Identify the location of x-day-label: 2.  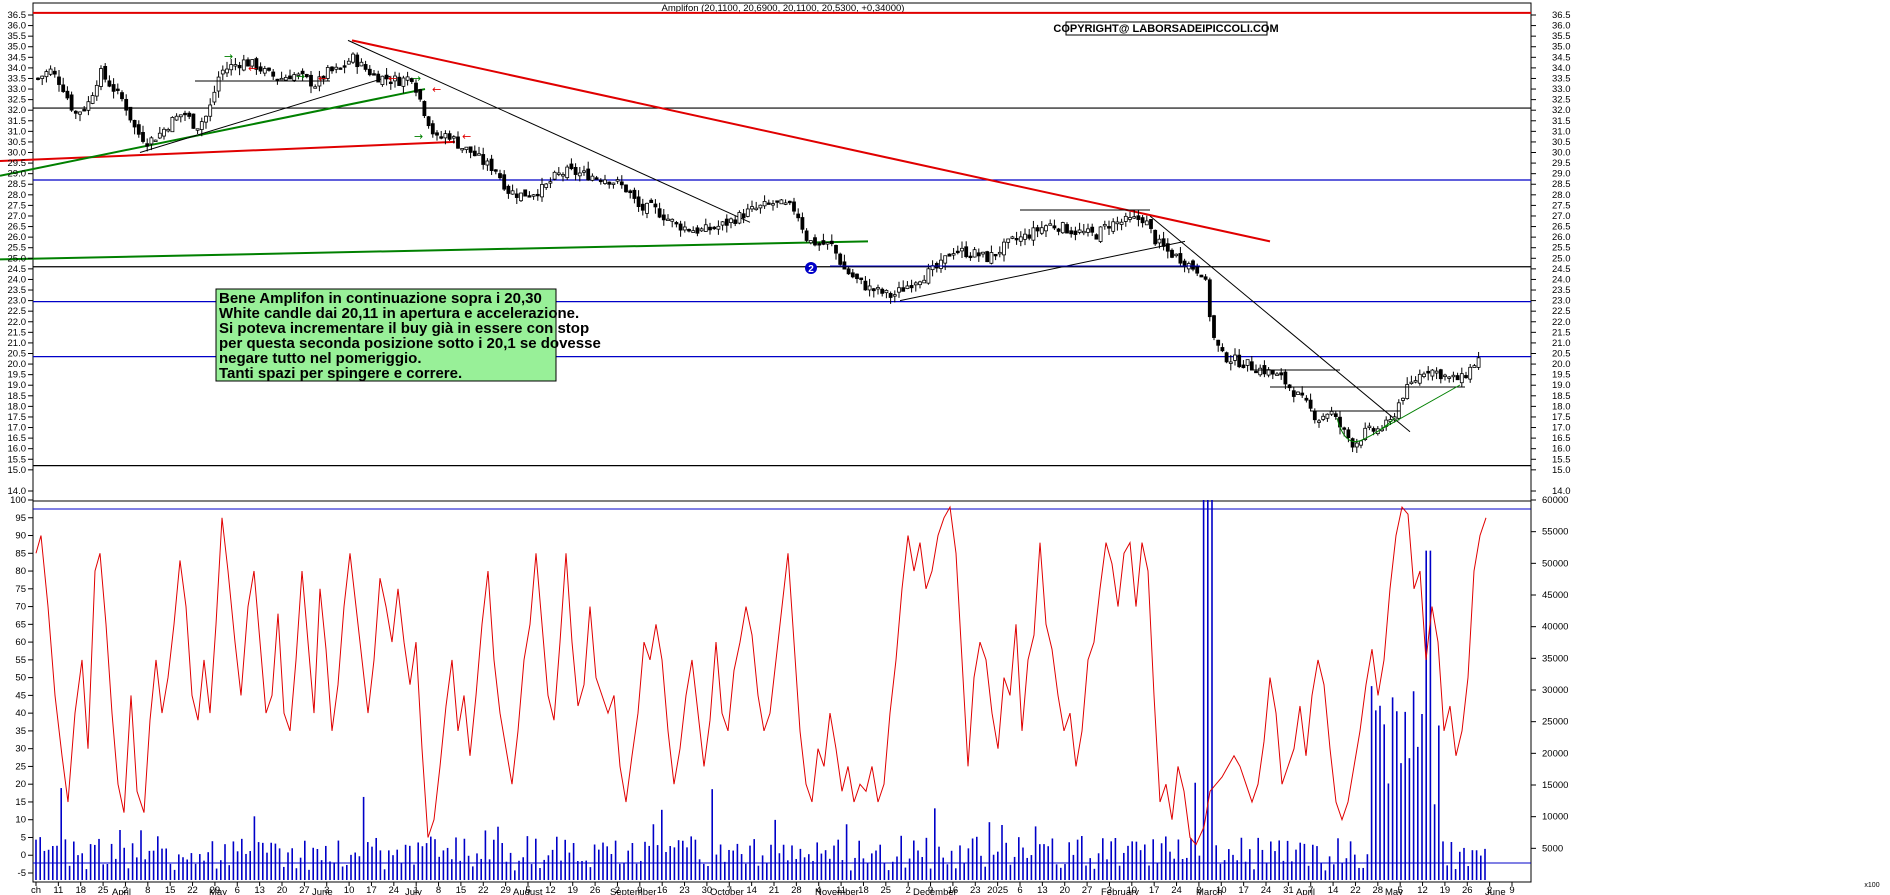
(125, 890).